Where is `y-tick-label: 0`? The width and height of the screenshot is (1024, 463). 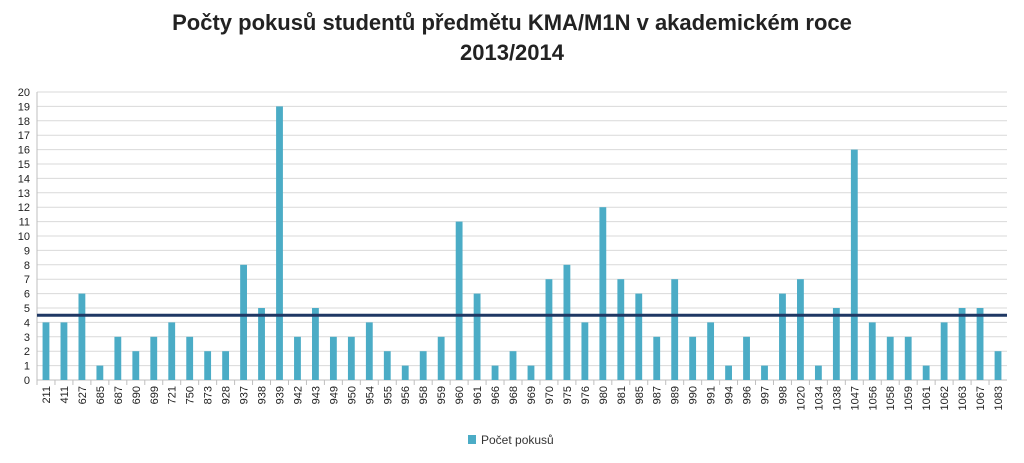 y-tick-label: 0 is located at coordinates (27, 381).